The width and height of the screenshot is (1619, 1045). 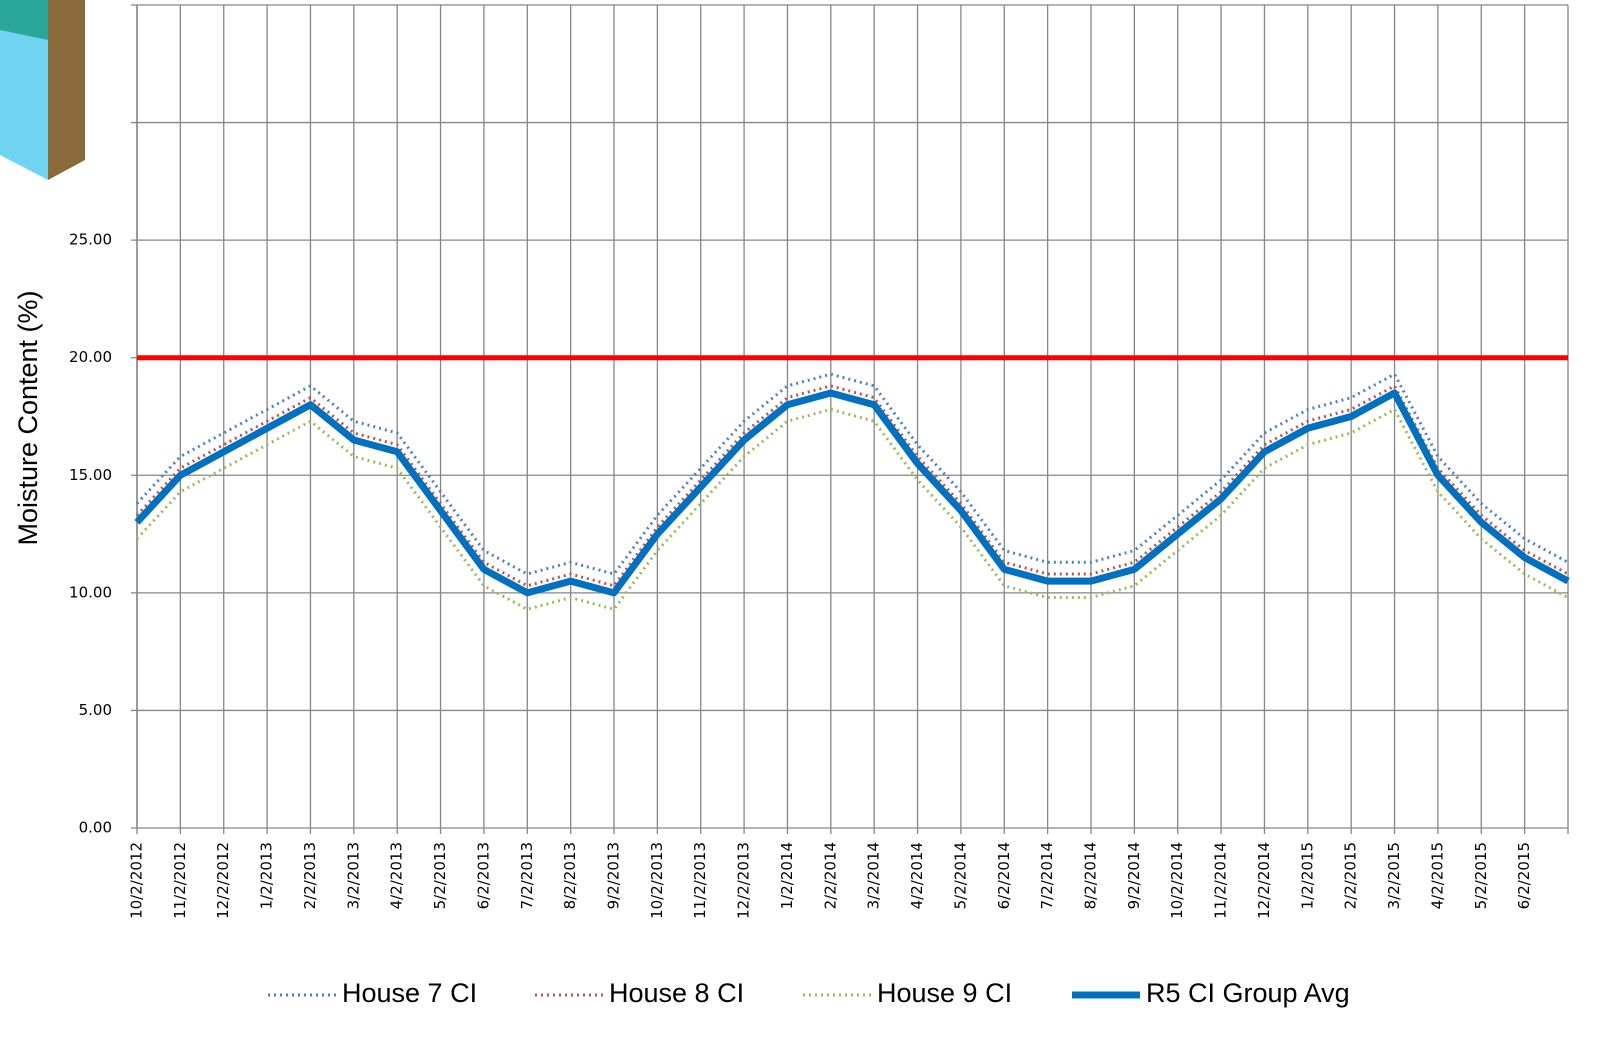 I want to click on y-tick-label: 25.00, so click(x=90, y=240).